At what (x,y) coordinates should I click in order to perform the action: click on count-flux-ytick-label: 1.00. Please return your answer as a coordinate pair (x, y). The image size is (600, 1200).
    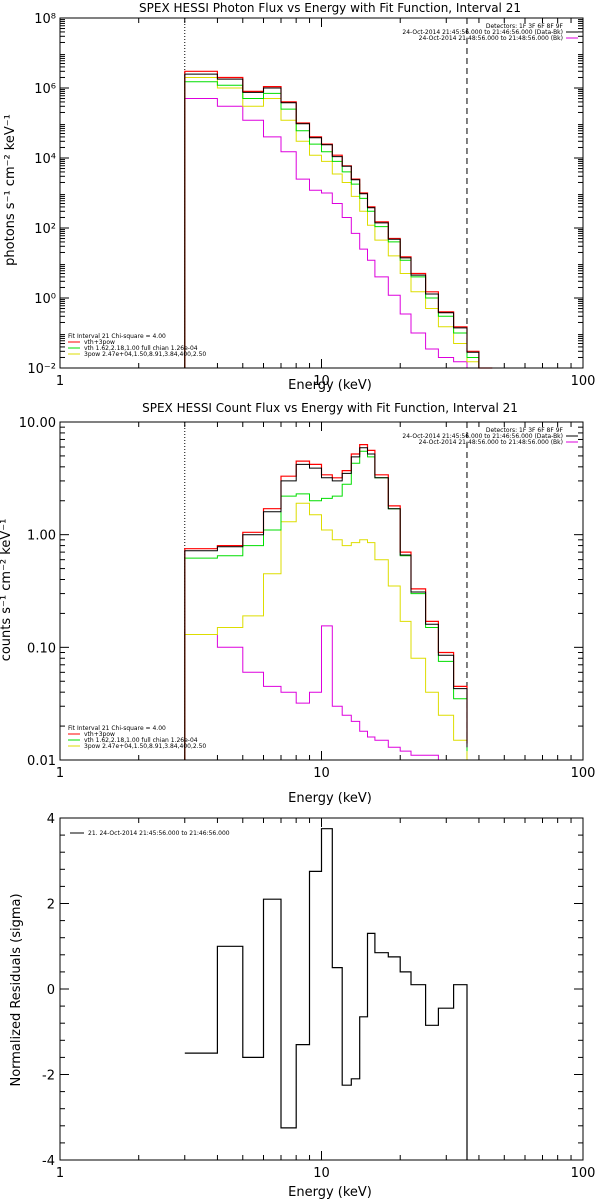
    Looking at the image, I should click on (41, 536).